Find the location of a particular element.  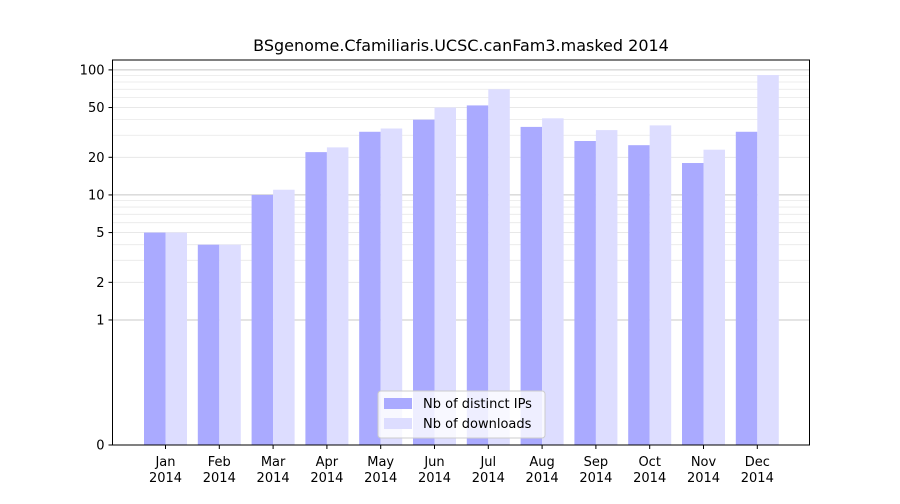

x-tick-label: Jun 2014 is located at coordinates (434, 470).